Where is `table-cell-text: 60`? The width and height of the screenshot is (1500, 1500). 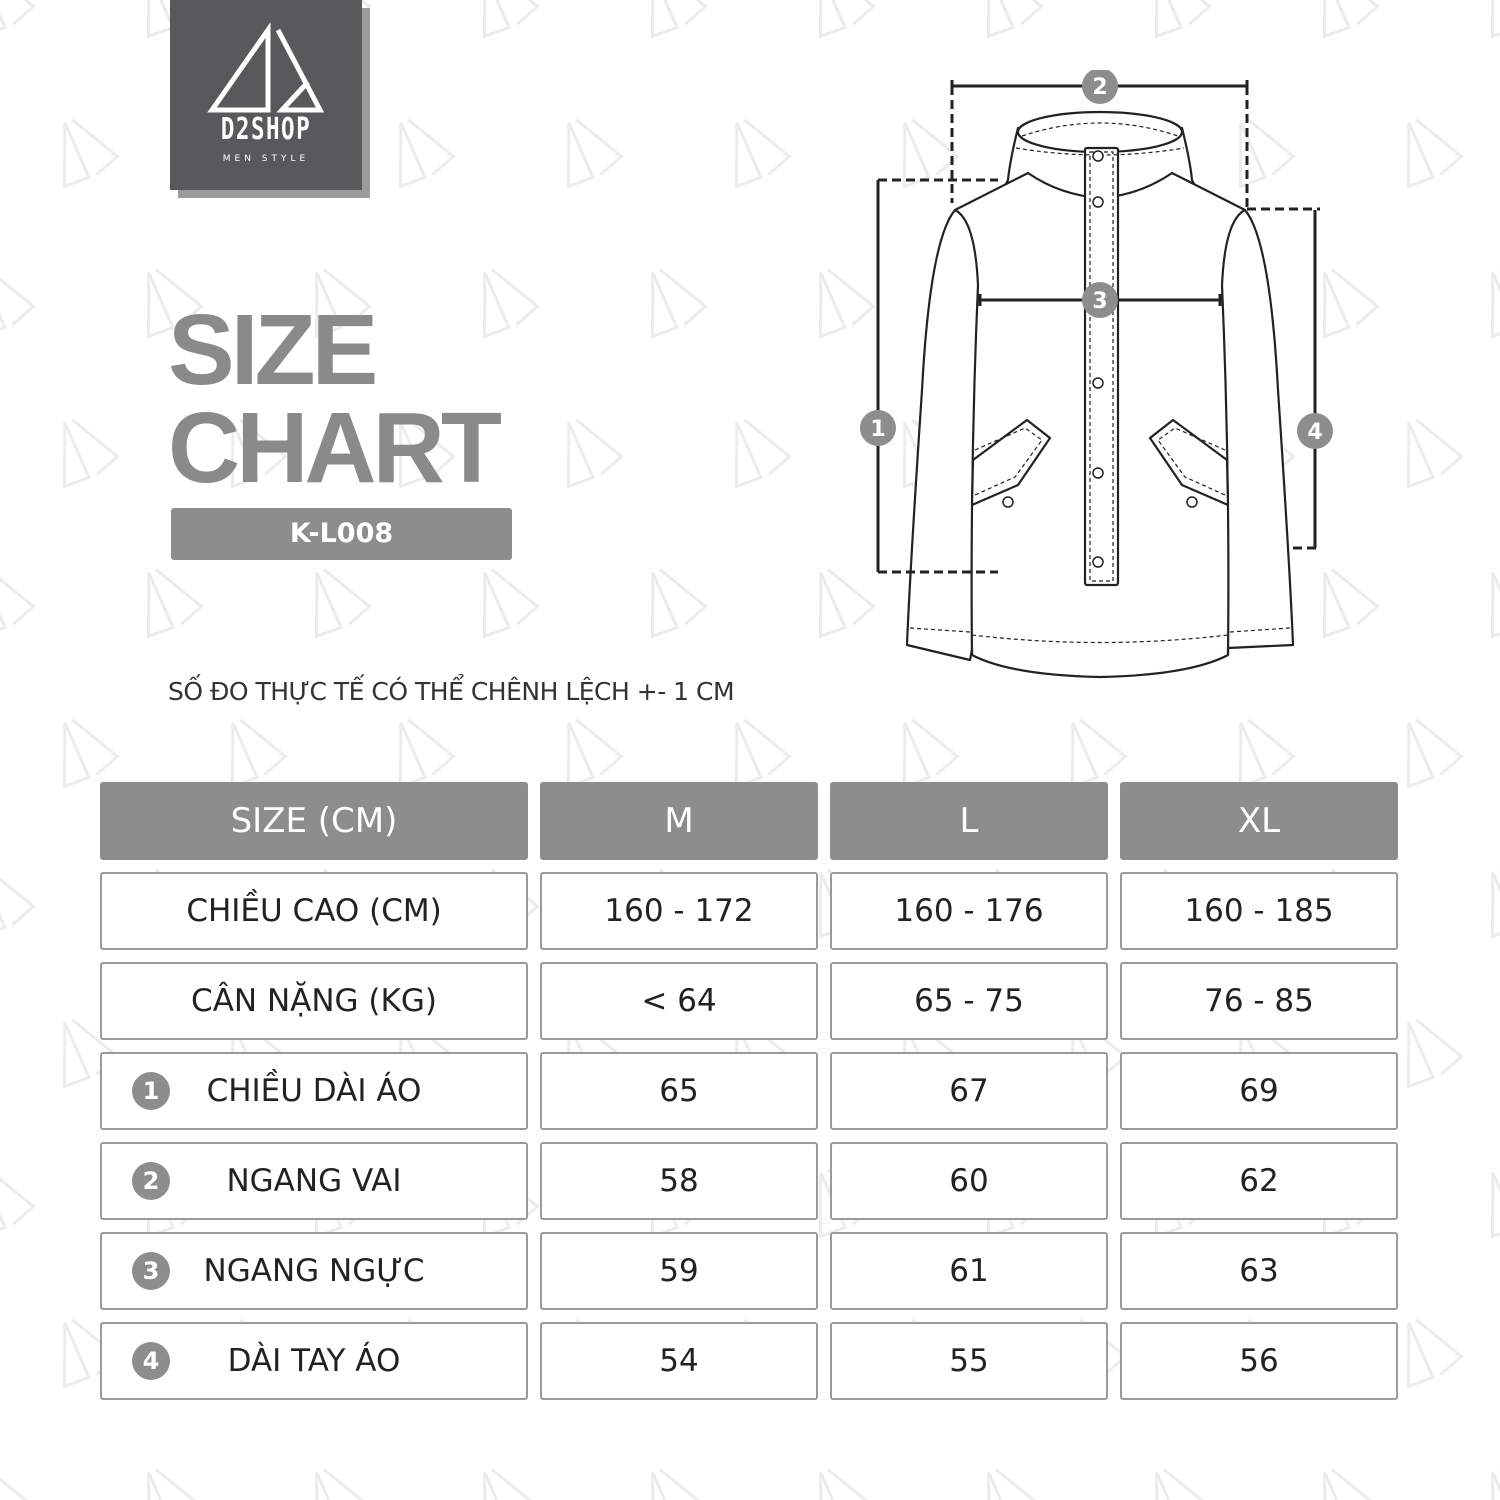 table-cell-text: 60 is located at coordinates (969, 1181).